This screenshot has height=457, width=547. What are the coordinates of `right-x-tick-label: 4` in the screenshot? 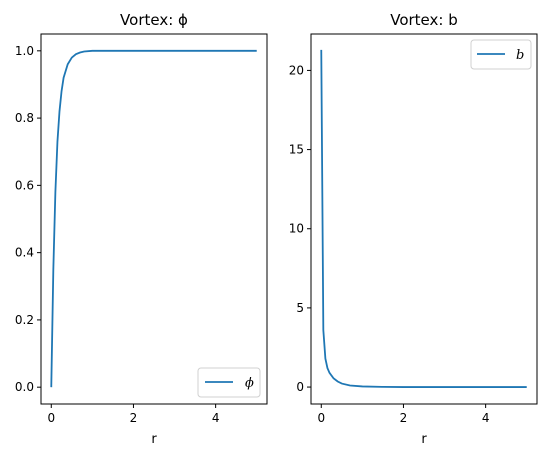 It's located at (486, 418).